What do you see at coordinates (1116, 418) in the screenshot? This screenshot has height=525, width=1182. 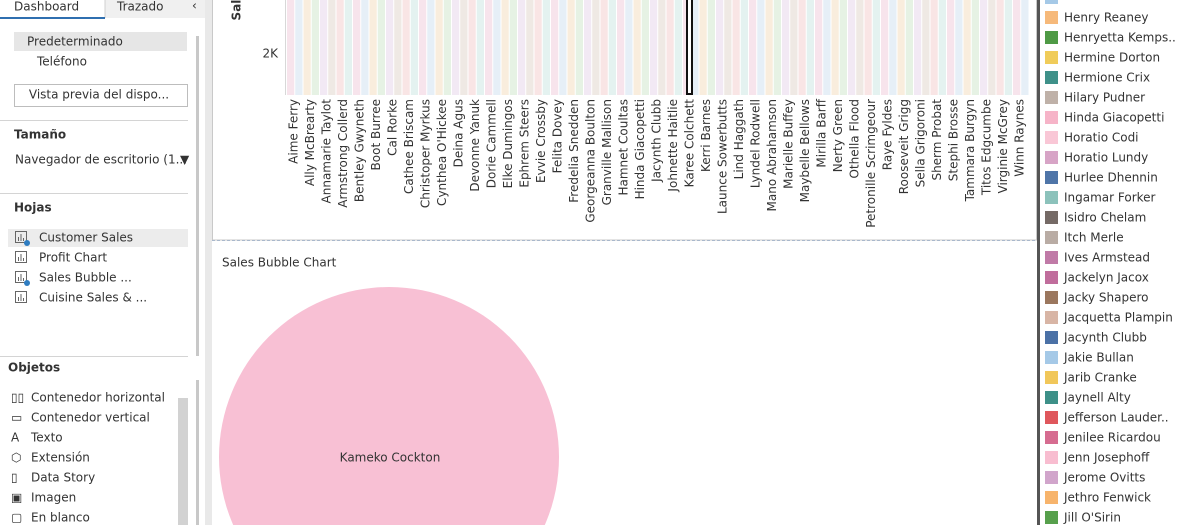 I see `legend-item: Jefferson Lauder..` at bounding box center [1116, 418].